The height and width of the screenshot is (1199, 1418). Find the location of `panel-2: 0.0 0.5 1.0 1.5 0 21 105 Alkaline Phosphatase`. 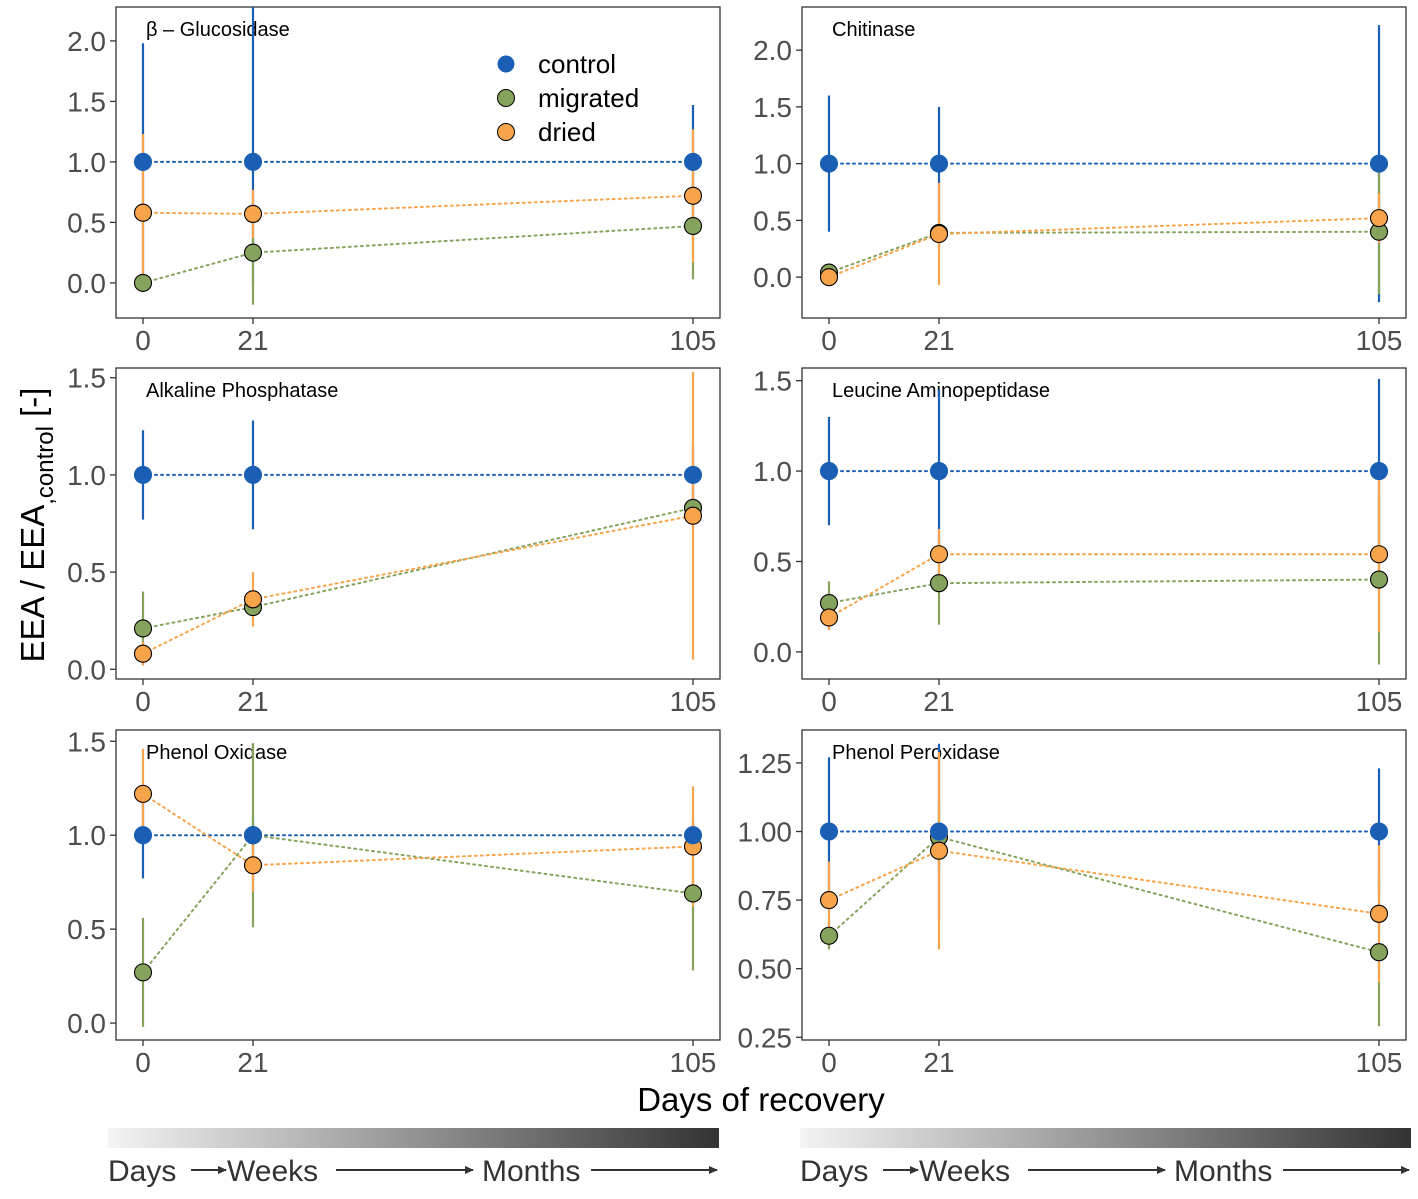

panel-2: 0.0 0.5 1.0 1.5 0 21 105 Alkaline Phosphatase is located at coordinates (394, 540).